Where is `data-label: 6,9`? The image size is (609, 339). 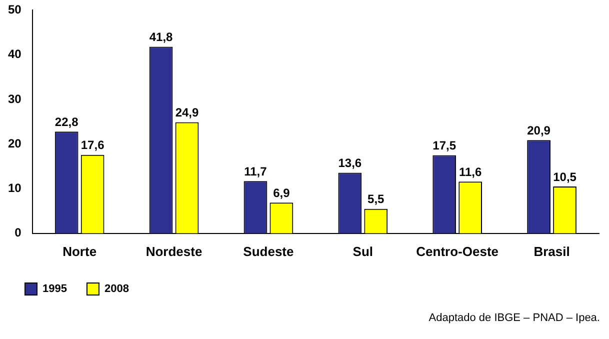 data-label: 6,9 is located at coordinates (281, 193).